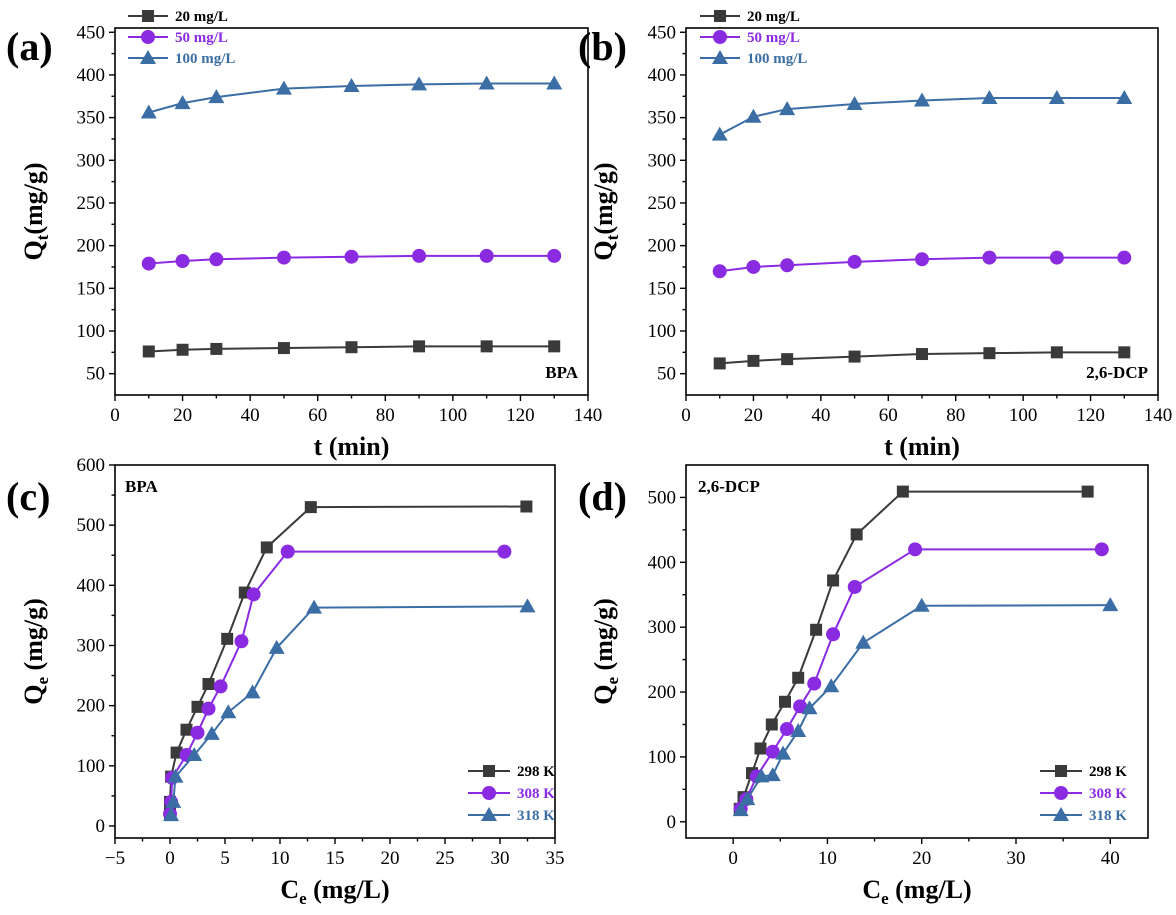 The width and height of the screenshot is (1176, 915). I want to click on y-tick-label: 500, so click(662, 497).